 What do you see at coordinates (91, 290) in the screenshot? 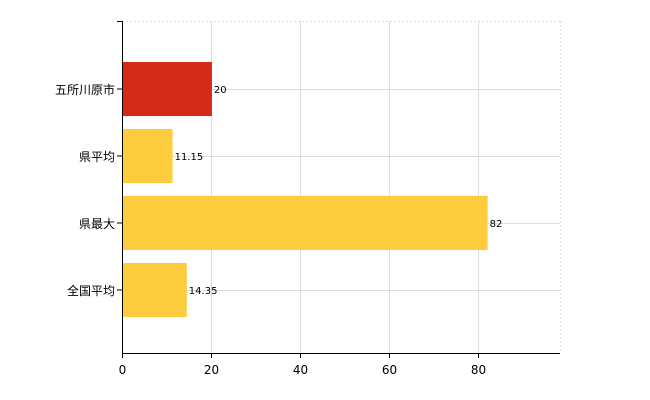
I see `y-tick-label: 全国平均` at bounding box center [91, 290].